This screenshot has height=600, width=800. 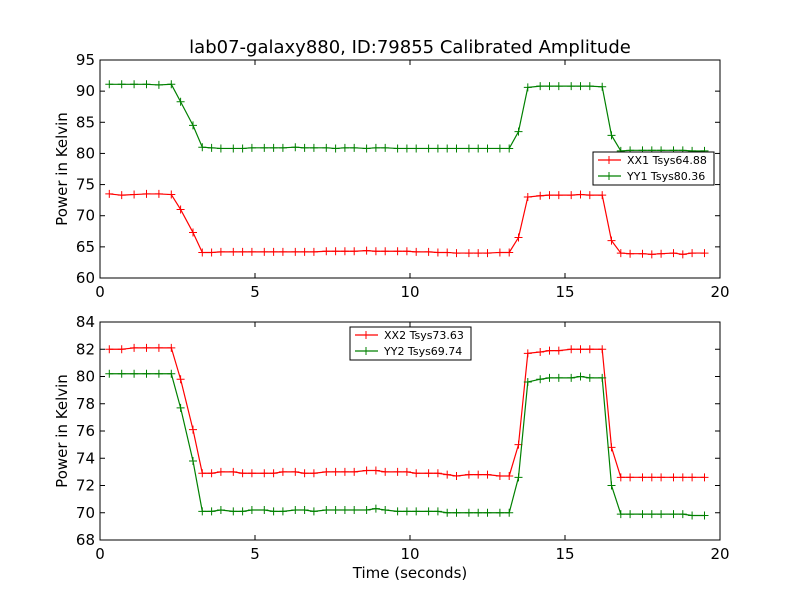 What do you see at coordinates (85, 278) in the screenshot?
I see `y-tick-label: 60` at bounding box center [85, 278].